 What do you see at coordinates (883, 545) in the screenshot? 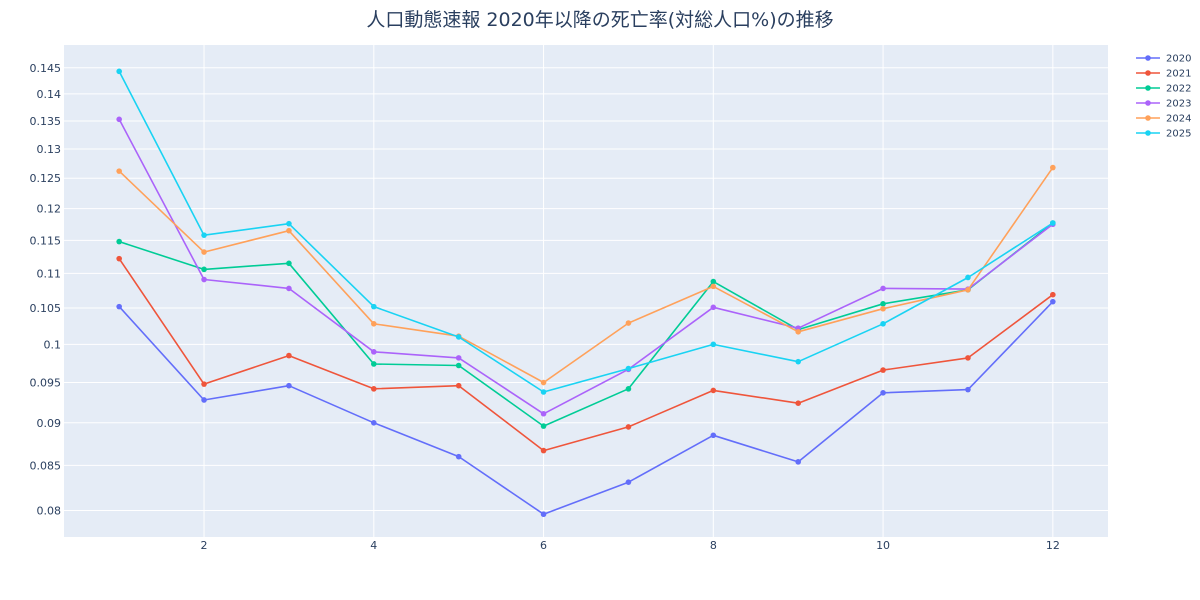
I see `x-tick-label: 10` at bounding box center [883, 545].